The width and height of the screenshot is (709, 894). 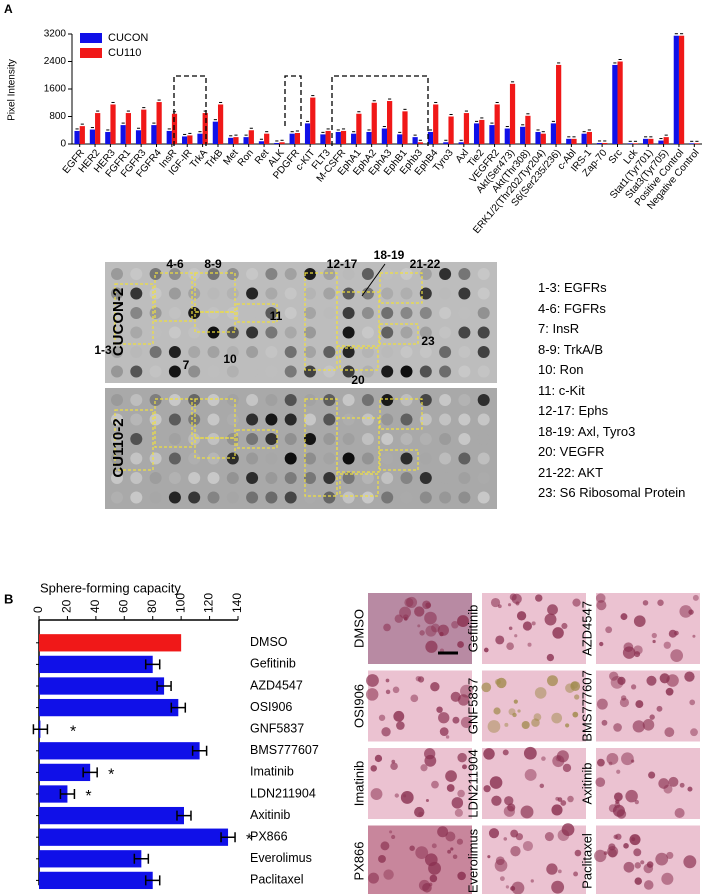 What do you see at coordinates (273, 664) in the screenshot?
I see `y-tick-label: Gefitinib` at bounding box center [273, 664].